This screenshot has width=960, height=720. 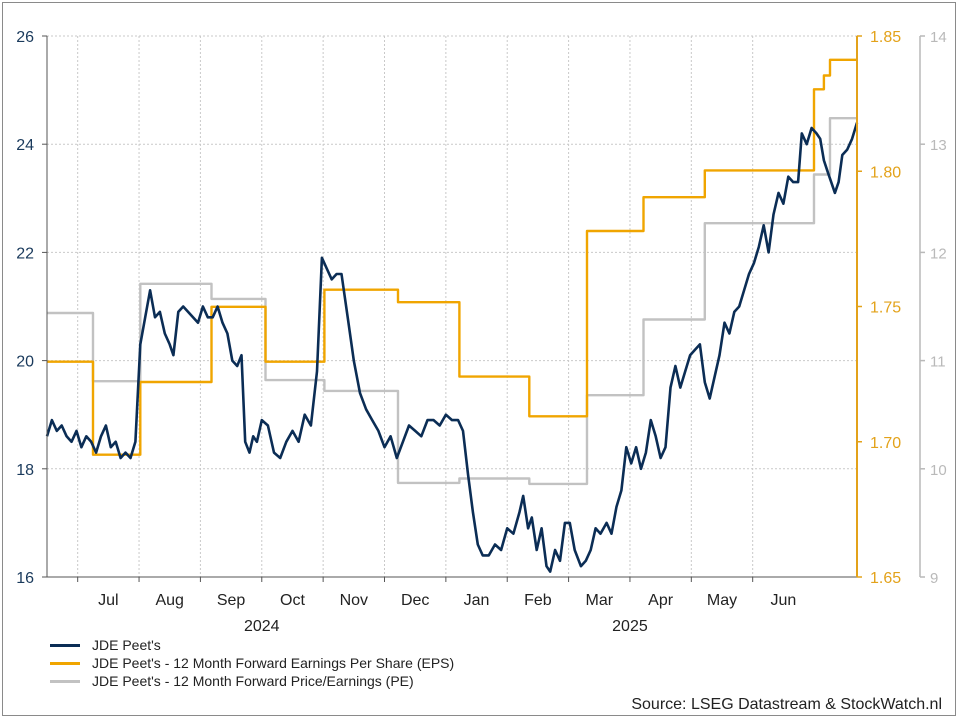 I want to click on left-tick-label: 24, so click(x=25, y=145).